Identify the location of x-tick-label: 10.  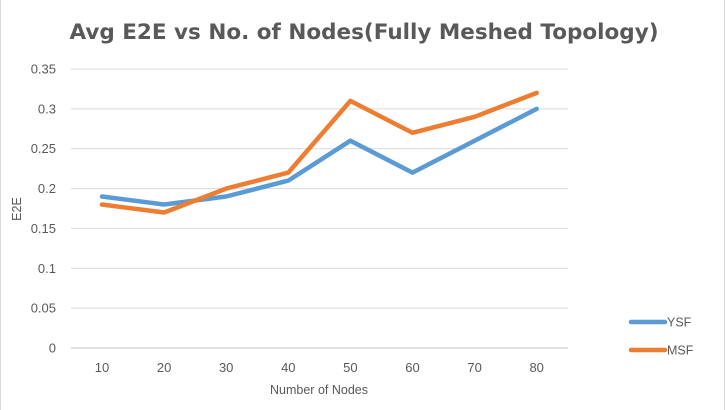
(102, 367).